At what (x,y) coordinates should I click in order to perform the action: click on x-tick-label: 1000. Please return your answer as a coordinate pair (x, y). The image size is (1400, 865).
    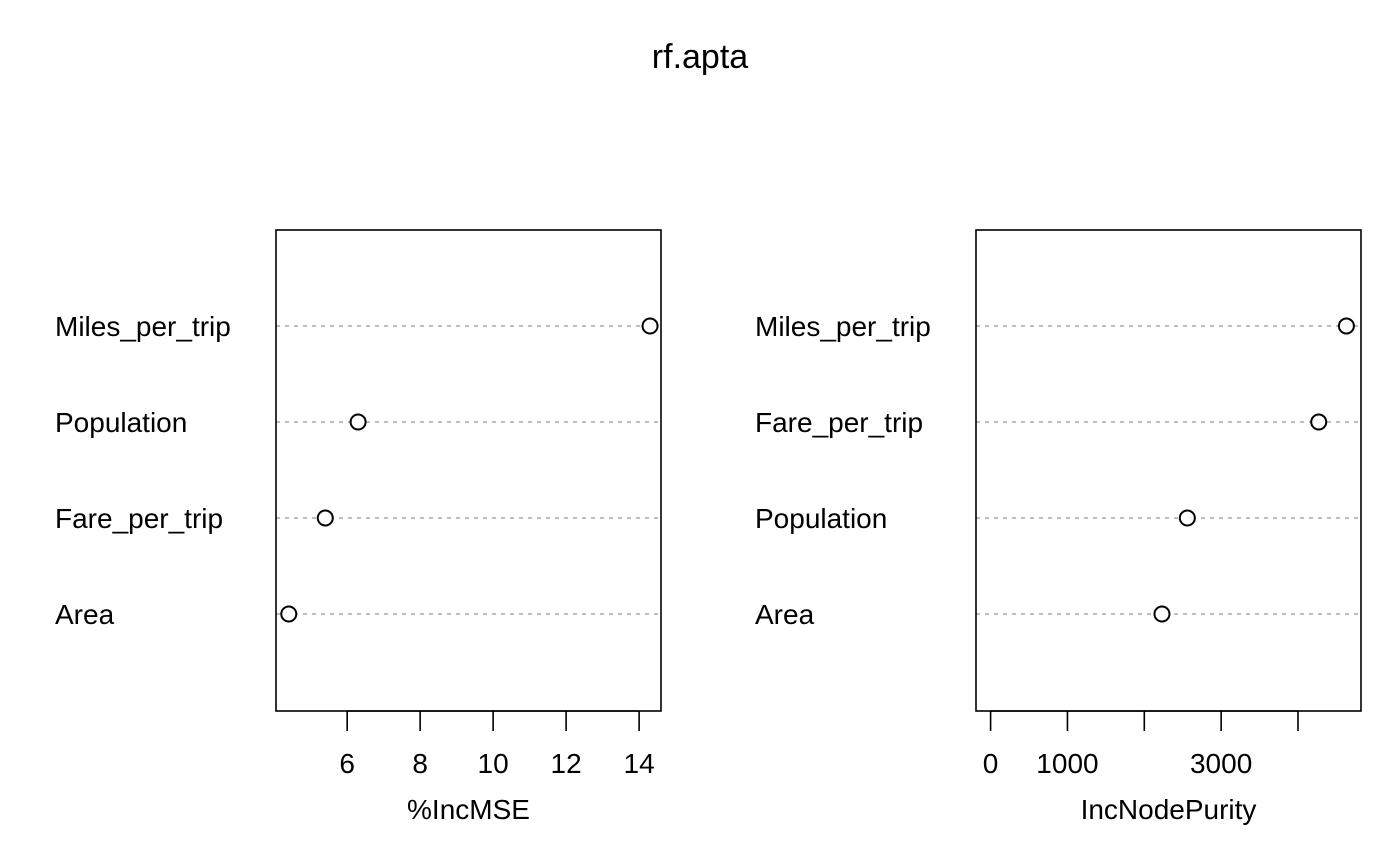
    Looking at the image, I should click on (1067, 763).